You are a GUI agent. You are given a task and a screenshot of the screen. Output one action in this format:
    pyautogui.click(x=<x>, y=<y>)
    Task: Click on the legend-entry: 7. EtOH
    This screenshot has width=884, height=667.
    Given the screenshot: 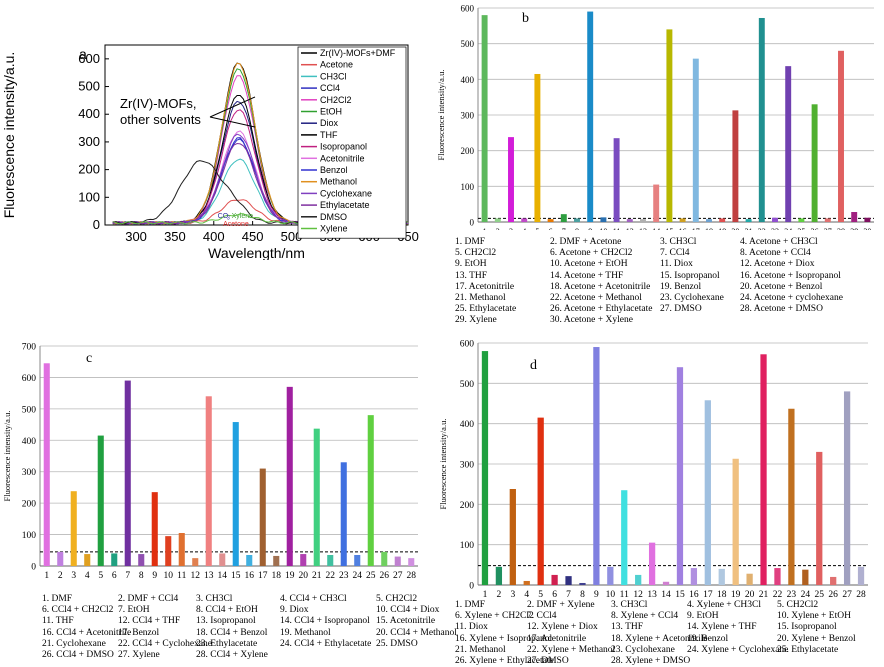 What is the action you would take?
    pyautogui.click(x=134, y=610)
    